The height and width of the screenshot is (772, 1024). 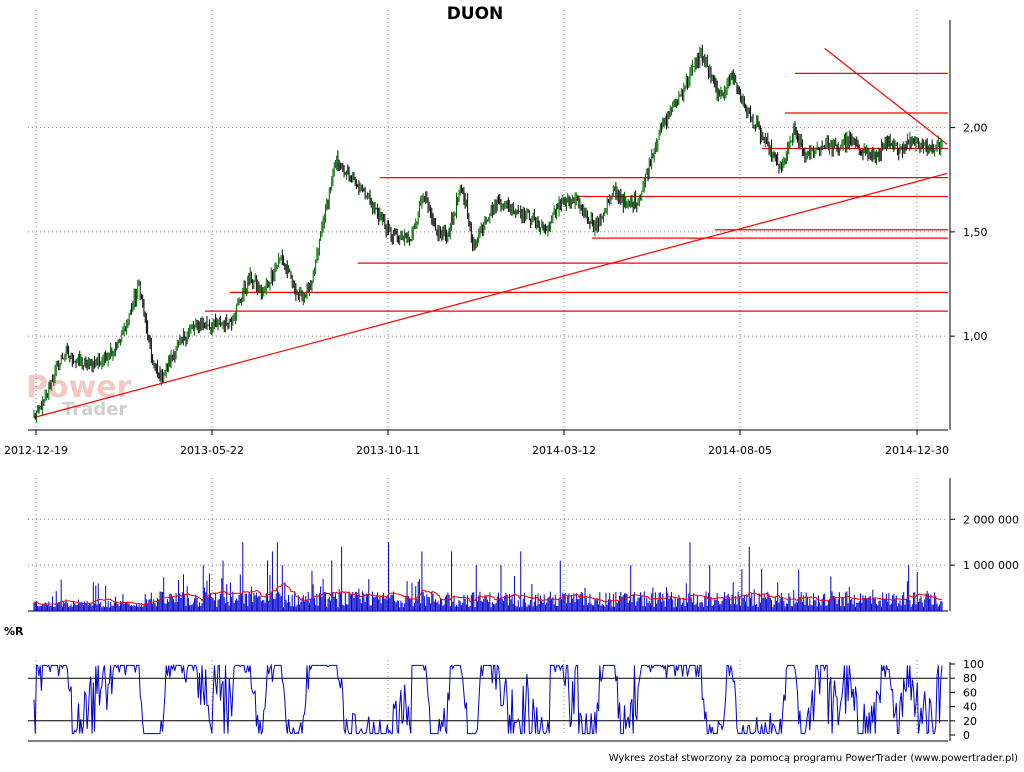 I want to click on x-tick-label: 2014-08-05, so click(x=740, y=450).